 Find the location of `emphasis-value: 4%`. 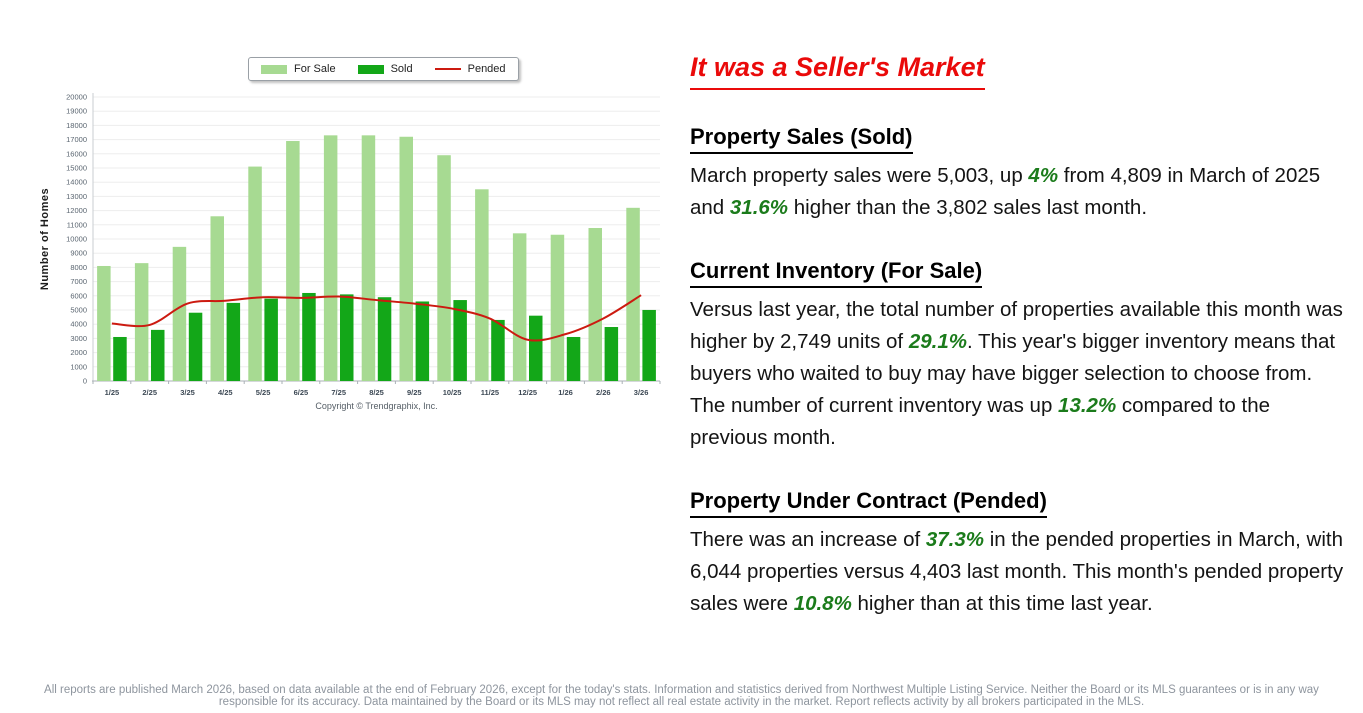

emphasis-value: 4% is located at coordinates (1043, 175).